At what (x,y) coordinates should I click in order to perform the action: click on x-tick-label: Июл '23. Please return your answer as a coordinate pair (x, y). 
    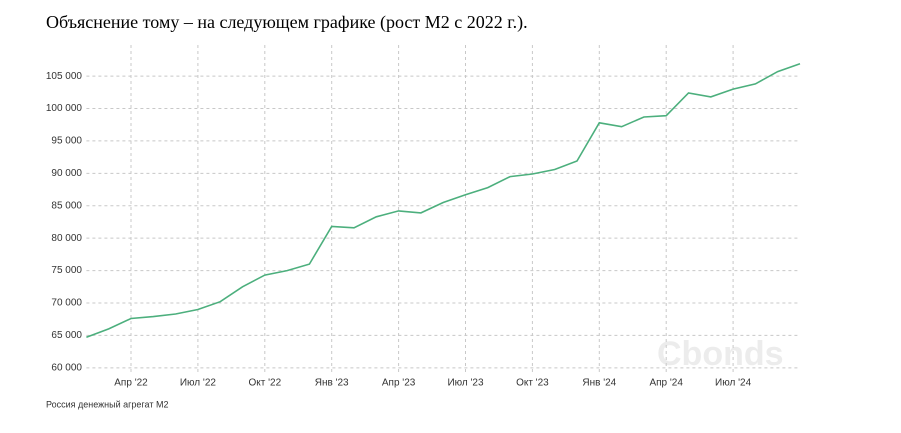
    Looking at the image, I should click on (465, 383).